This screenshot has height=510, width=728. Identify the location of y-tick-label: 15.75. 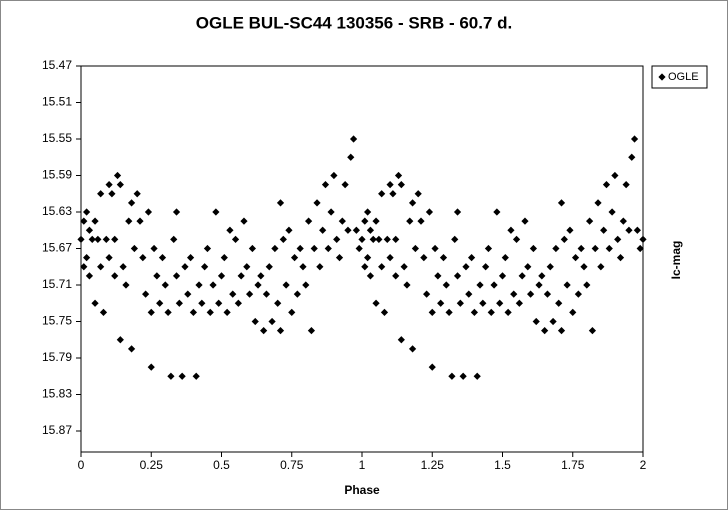
(57, 321).